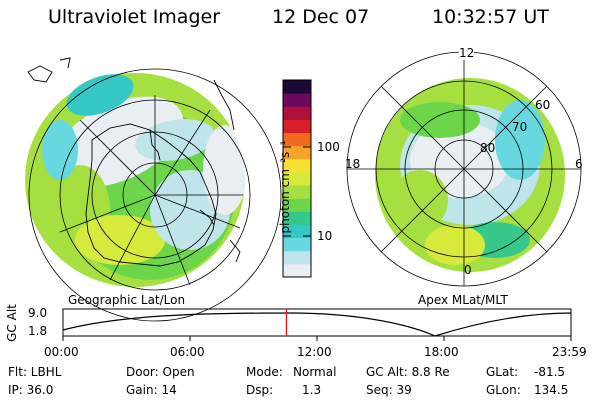 The width and height of the screenshot is (600, 400). What do you see at coordinates (542, 105) in the screenshot?
I see `mlat-label-60: 60` at bounding box center [542, 105].